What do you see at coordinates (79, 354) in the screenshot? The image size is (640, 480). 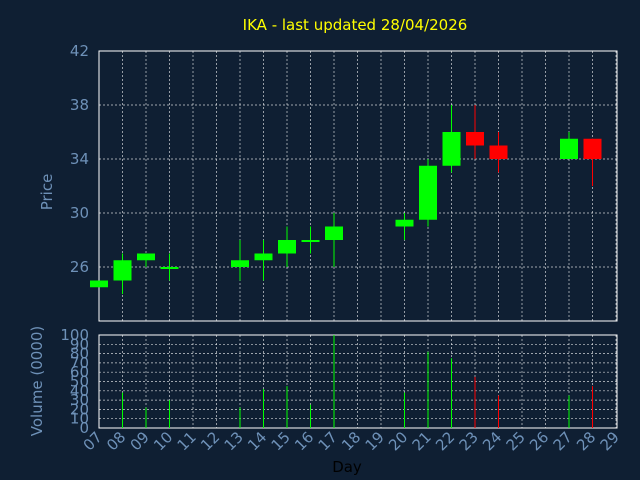 I see `volume-tick-label: 80` at bounding box center [79, 354].